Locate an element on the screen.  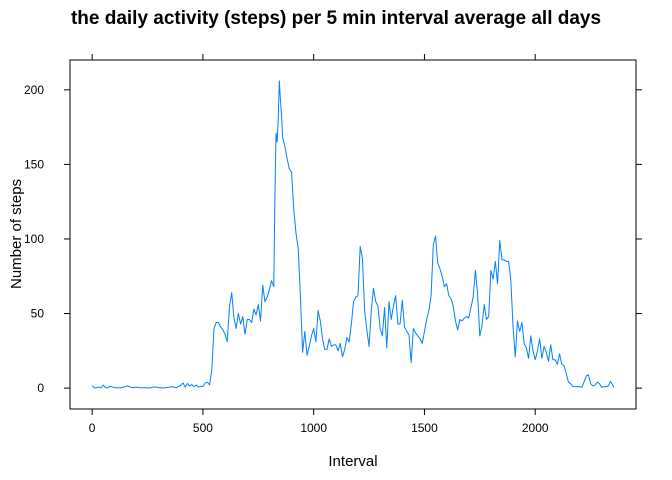
x-tick-label: 2000 is located at coordinates (535, 428).